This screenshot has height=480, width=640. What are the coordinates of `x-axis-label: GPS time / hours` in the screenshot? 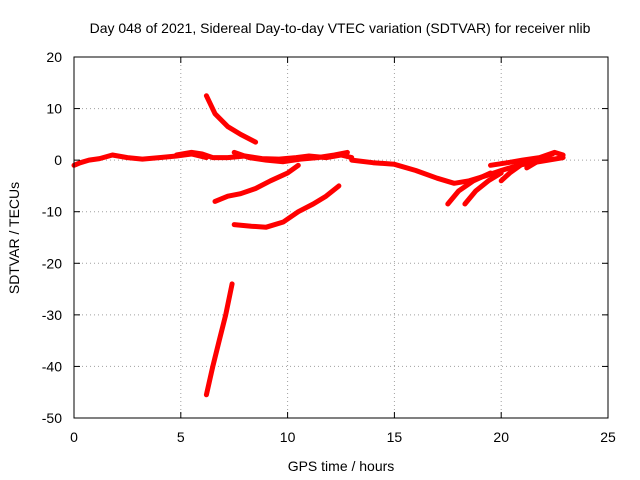 It's located at (341, 466).